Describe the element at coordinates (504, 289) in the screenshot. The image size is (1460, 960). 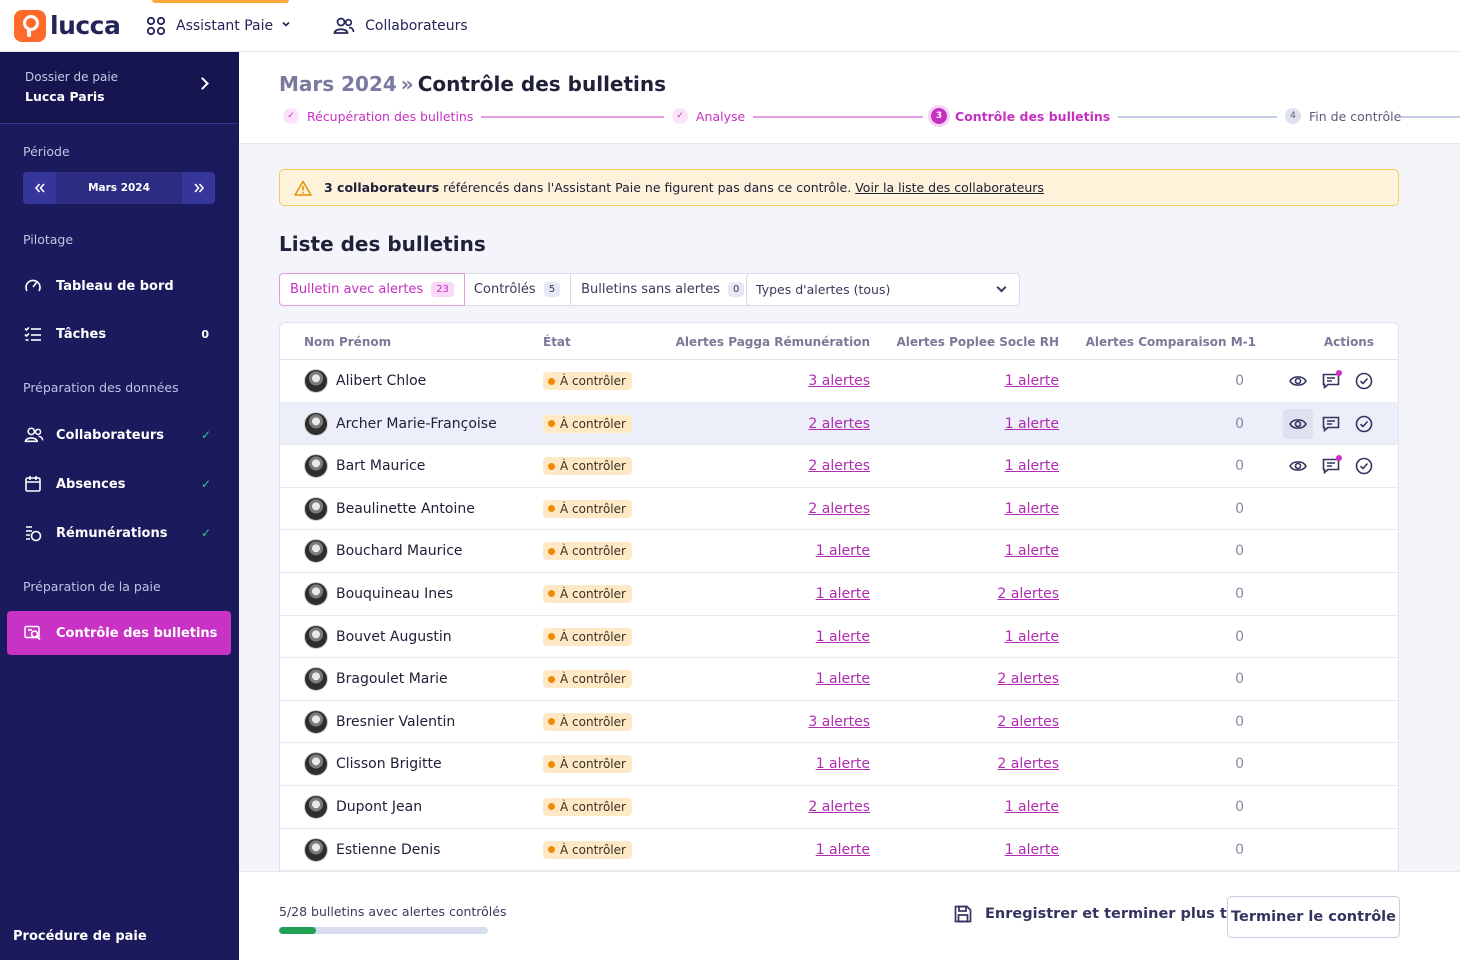
I see `tab-label: Contrôlés` at that location.